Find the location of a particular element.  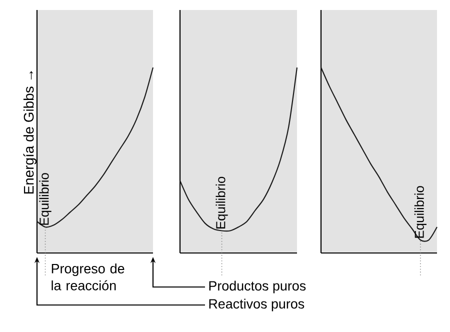

y-axis-title: Energía de Gibbs → is located at coordinates (29, 132).